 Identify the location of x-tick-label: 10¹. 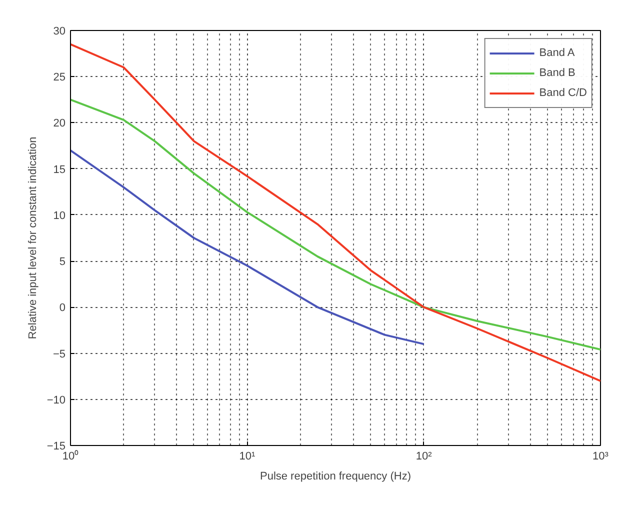
(247, 456).